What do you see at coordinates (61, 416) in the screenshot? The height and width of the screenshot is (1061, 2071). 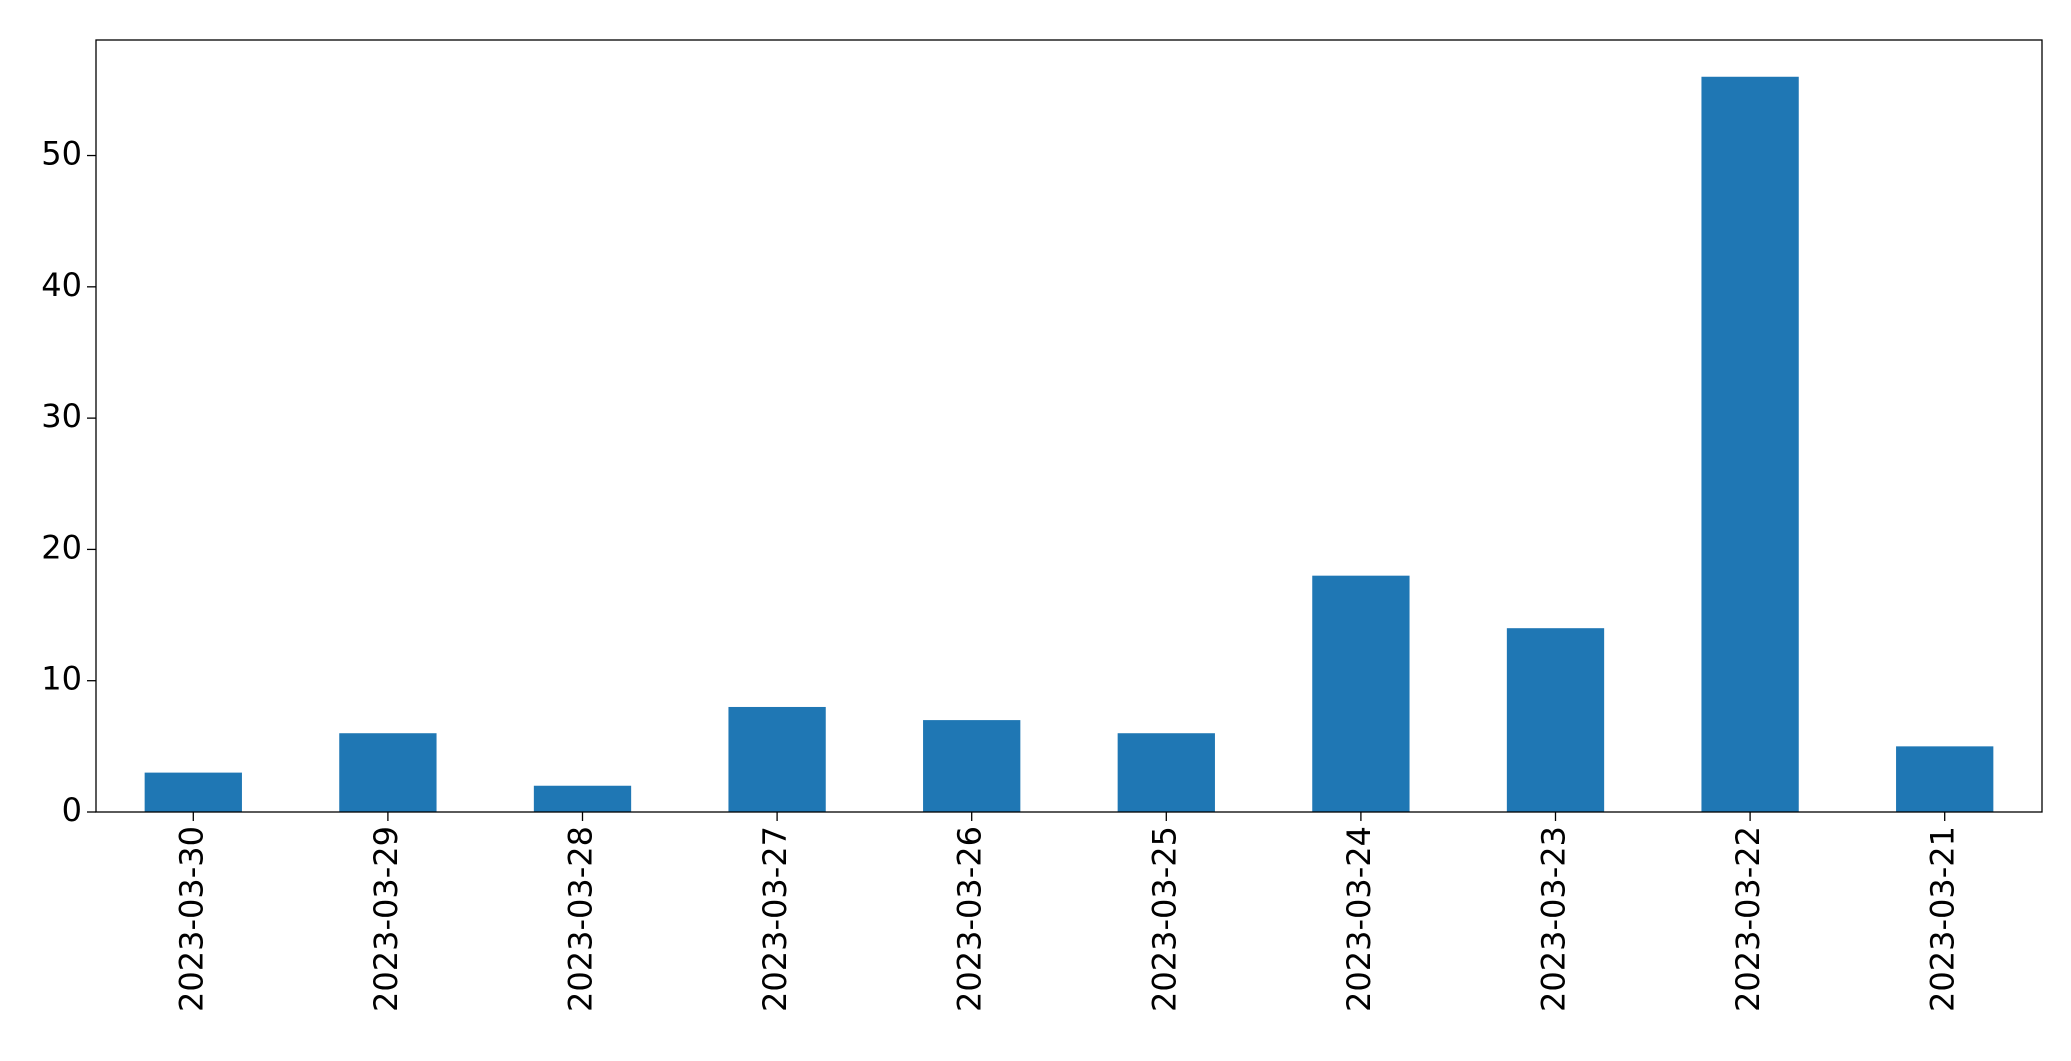 I see `y-tick-label: 30` at bounding box center [61, 416].